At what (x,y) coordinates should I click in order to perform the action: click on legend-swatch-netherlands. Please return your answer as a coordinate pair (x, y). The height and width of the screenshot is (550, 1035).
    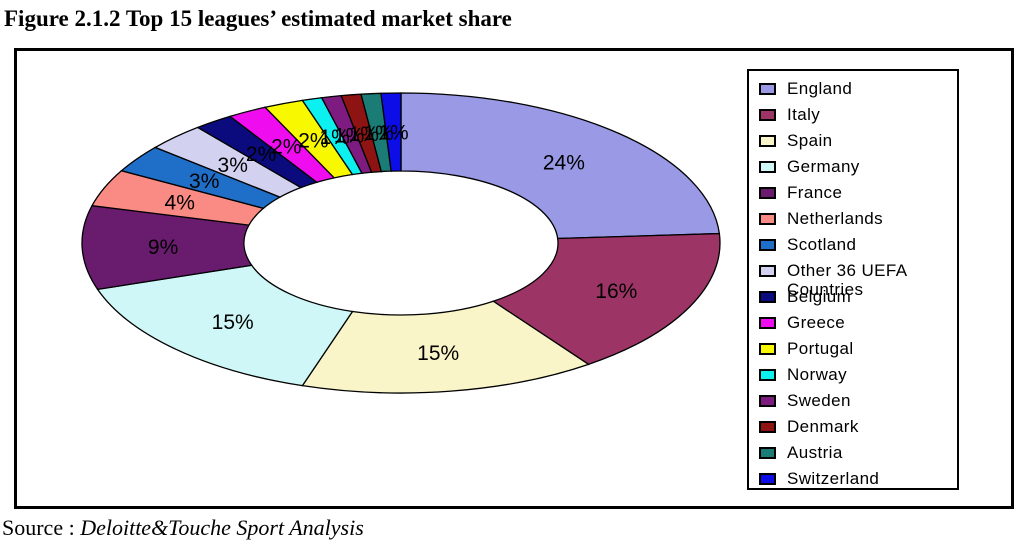
    Looking at the image, I should click on (767, 219).